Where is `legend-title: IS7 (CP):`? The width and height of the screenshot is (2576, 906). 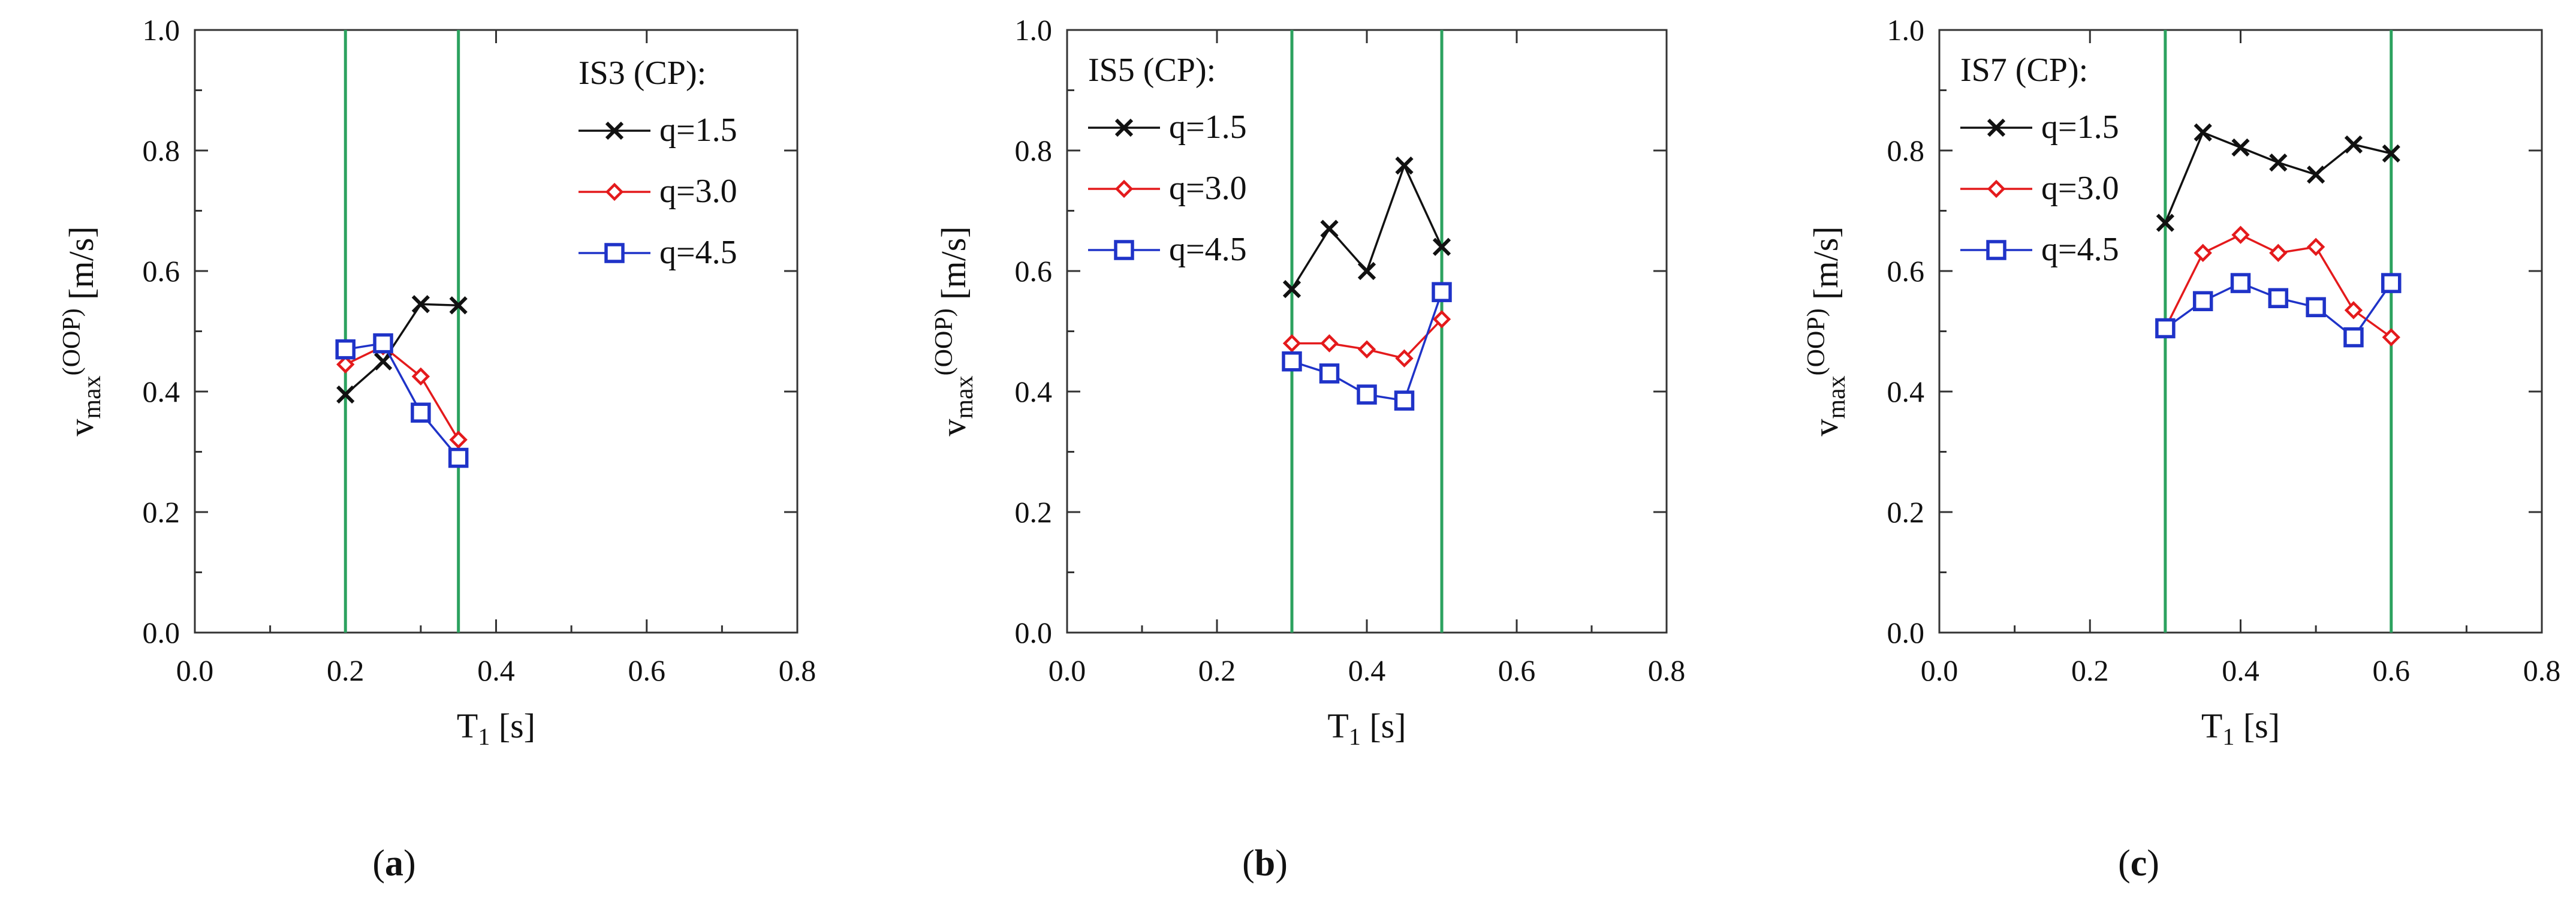
legend-title: IS7 (CP): is located at coordinates (2024, 70).